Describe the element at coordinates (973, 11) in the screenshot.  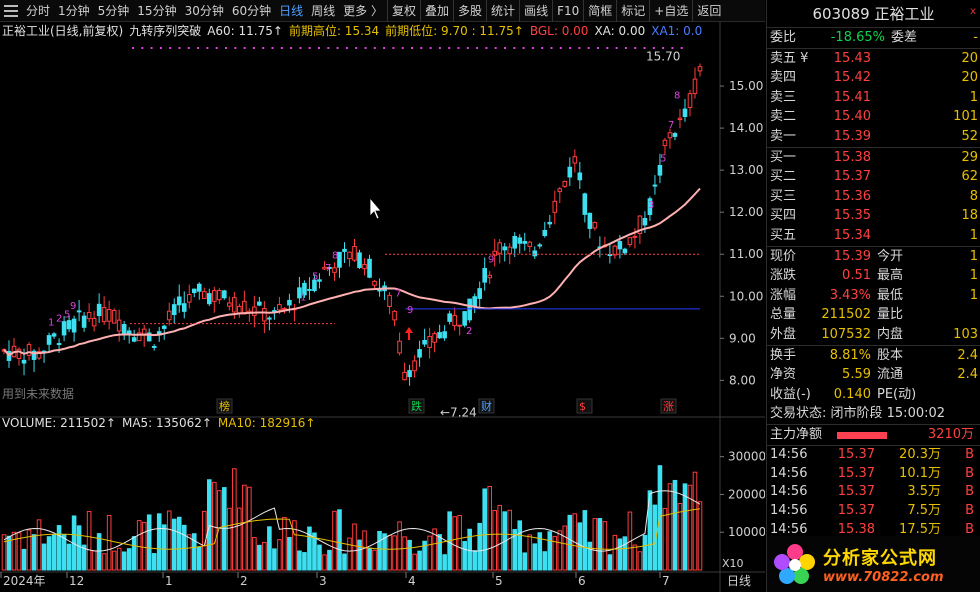
I see `close-icon: x` at that location.